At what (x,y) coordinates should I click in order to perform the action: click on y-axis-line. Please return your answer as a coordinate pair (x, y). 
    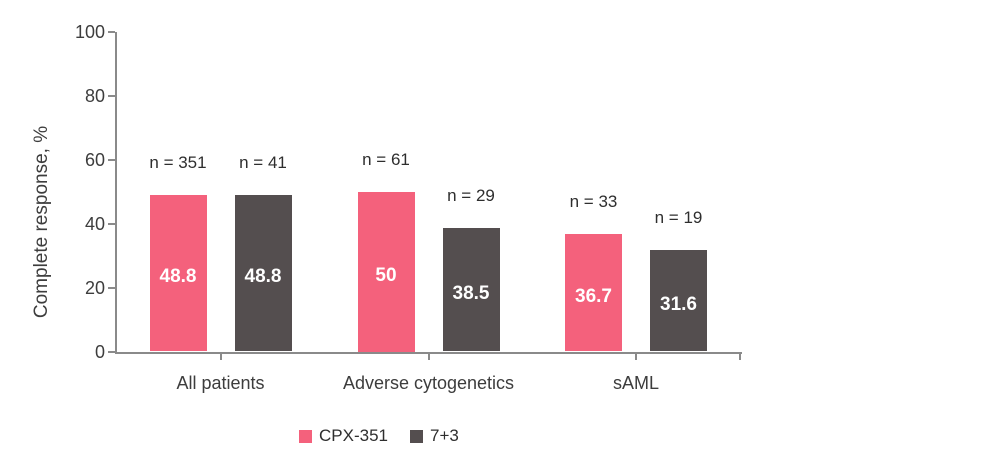
    Looking at the image, I should click on (115, 192).